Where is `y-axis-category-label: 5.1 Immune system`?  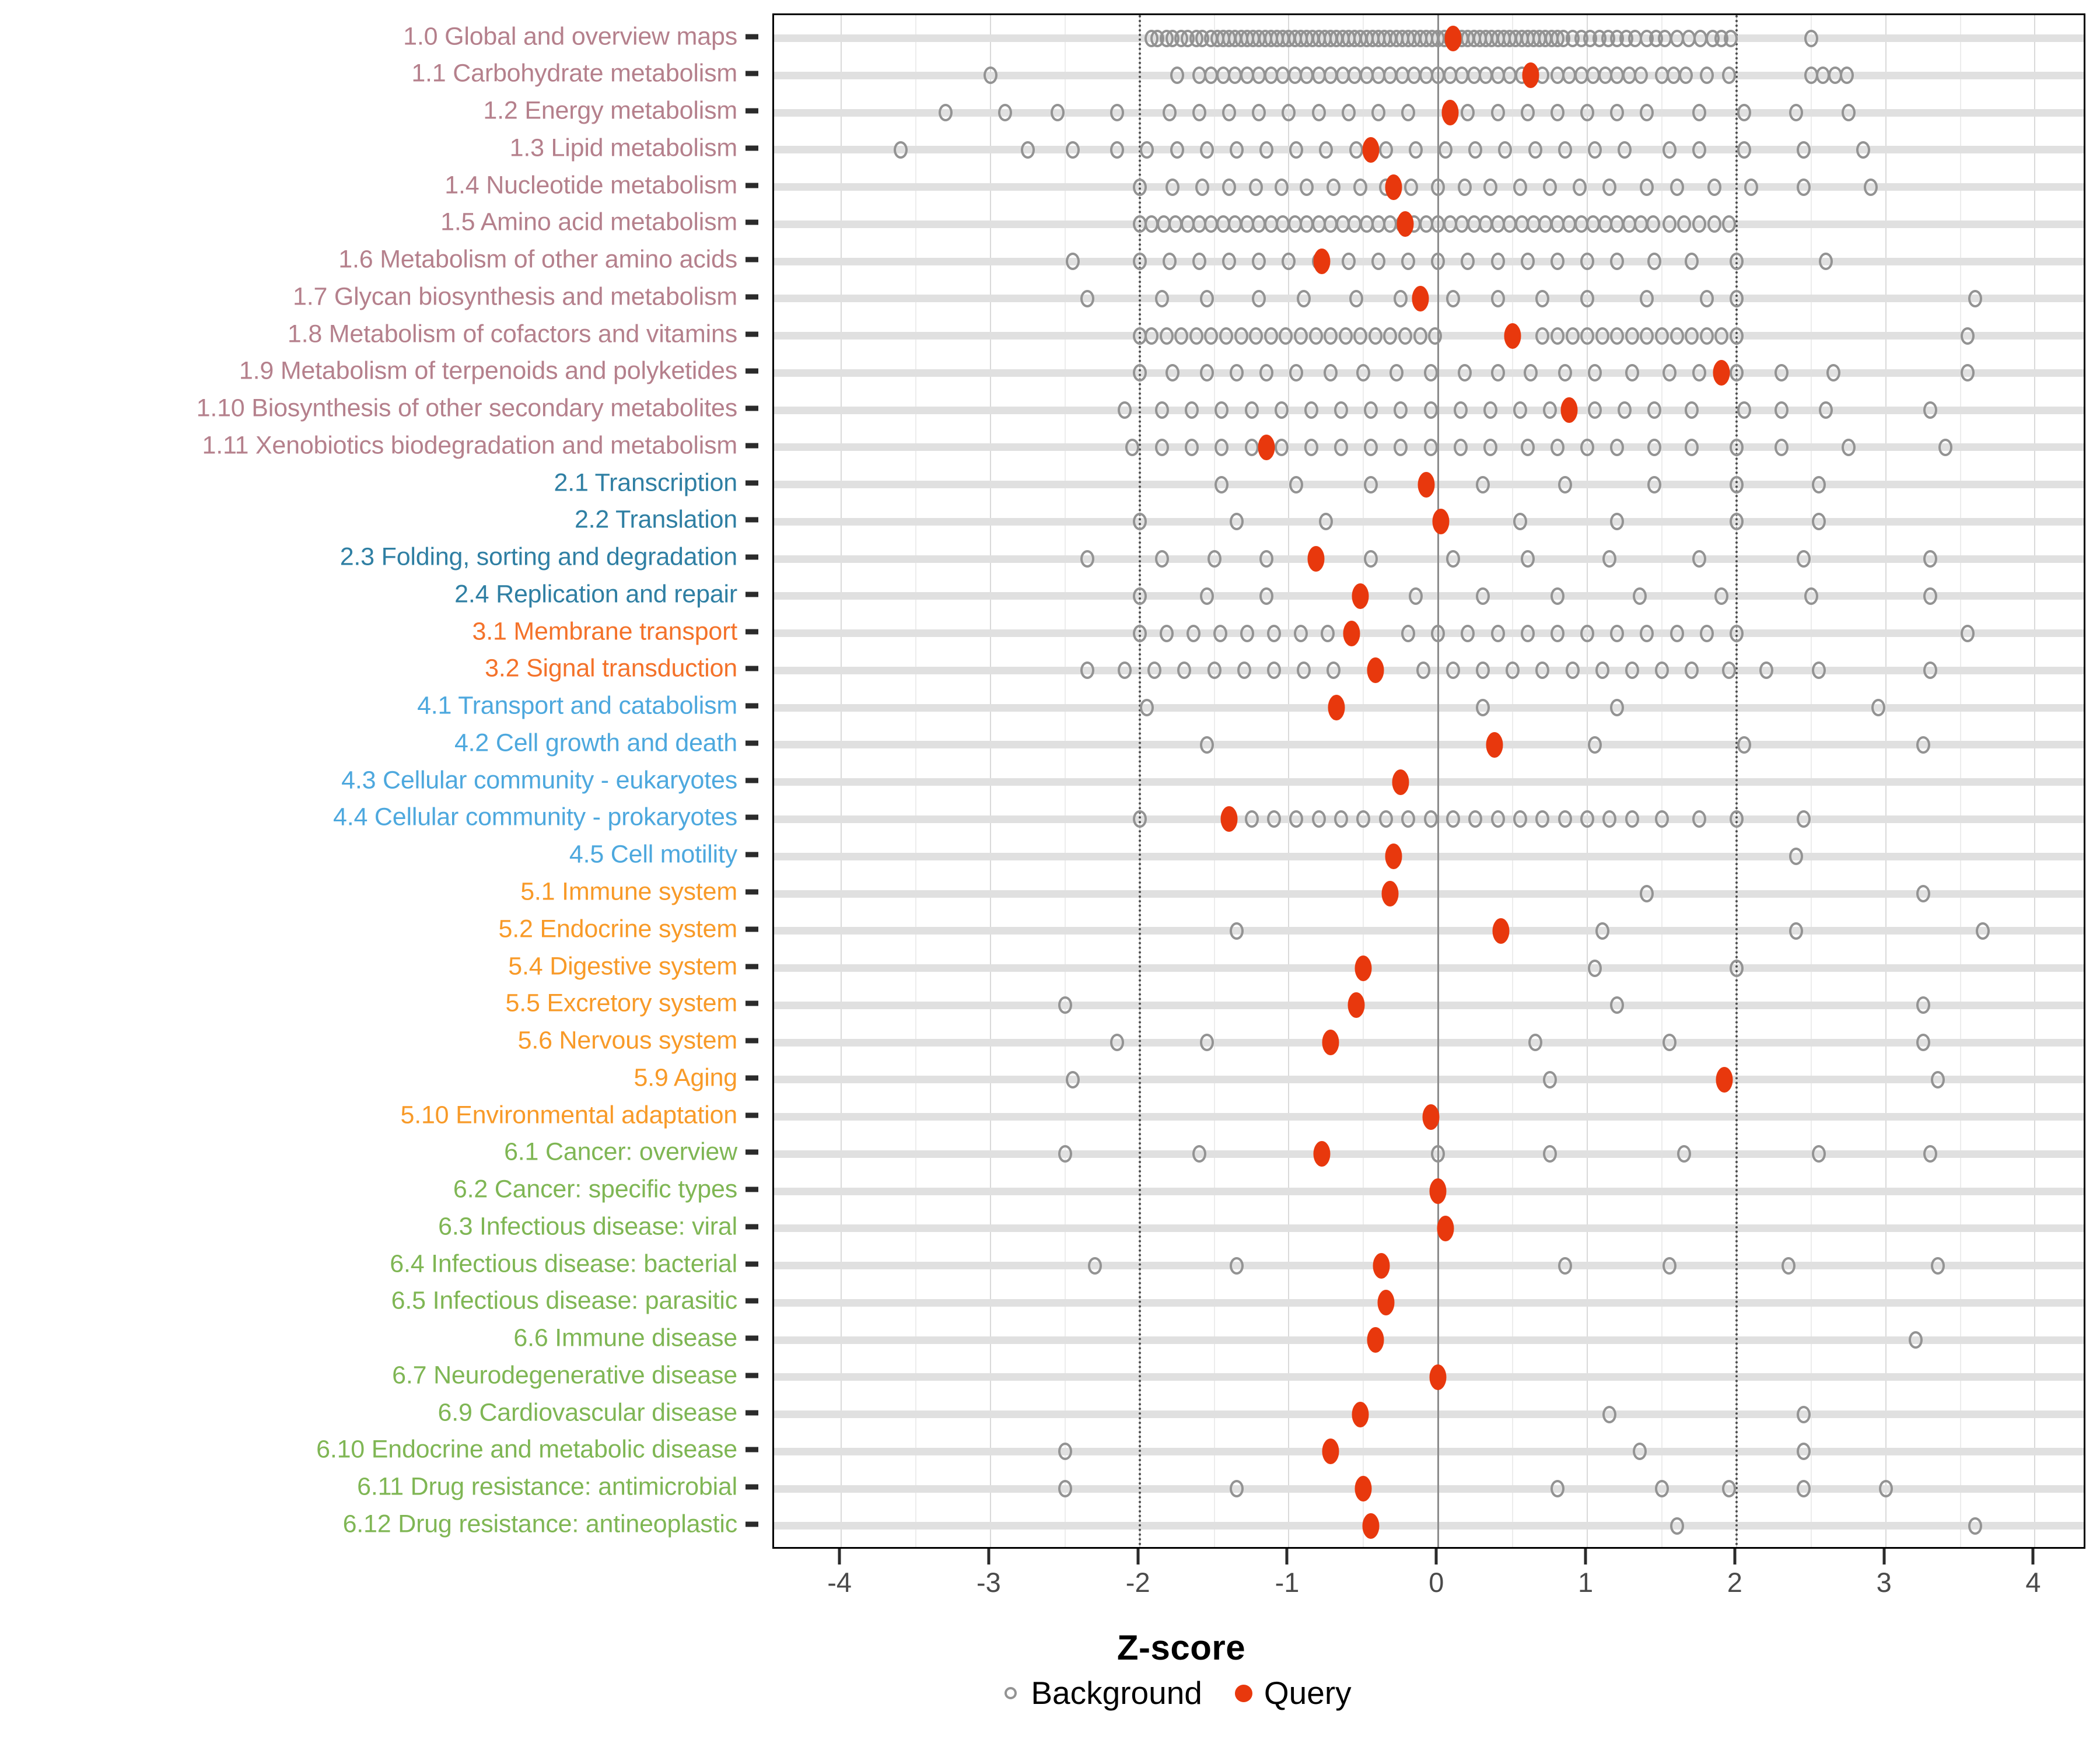
y-axis-category-label: 5.1 Immune system is located at coordinates (628, 891).